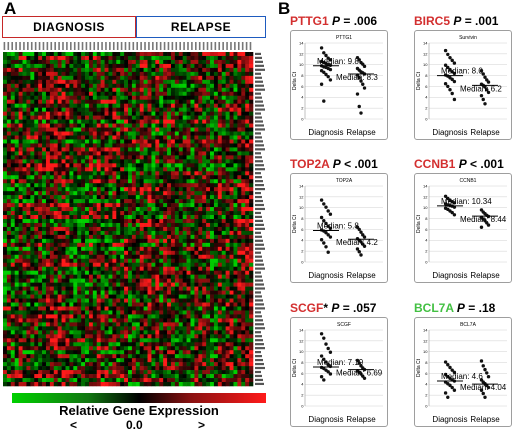 This screenshot has height=432, width=520. I want to click on x-category-label: Relapse, so click(361, 275).